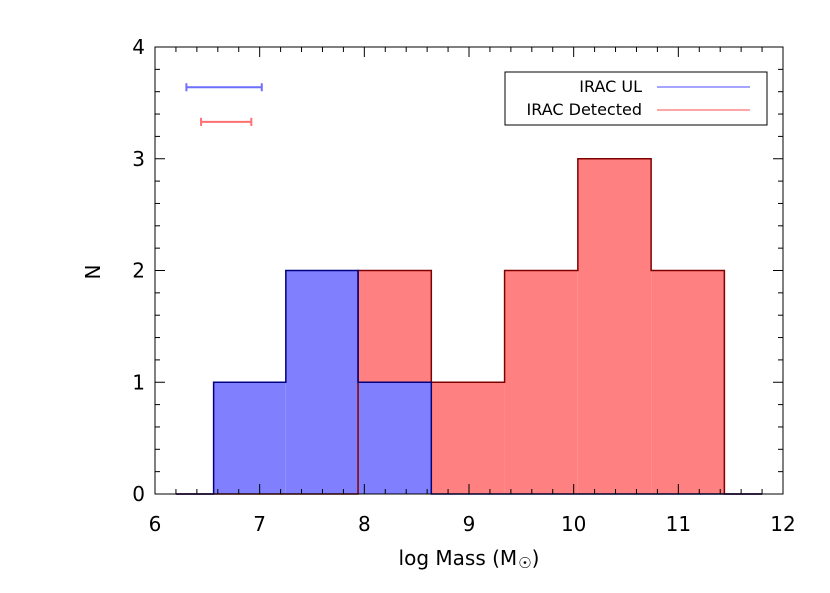  What do you see at coordinates (573, 524) in the screenshot?
I see `x-tick-label: 10` at bounding box center [573, 524].